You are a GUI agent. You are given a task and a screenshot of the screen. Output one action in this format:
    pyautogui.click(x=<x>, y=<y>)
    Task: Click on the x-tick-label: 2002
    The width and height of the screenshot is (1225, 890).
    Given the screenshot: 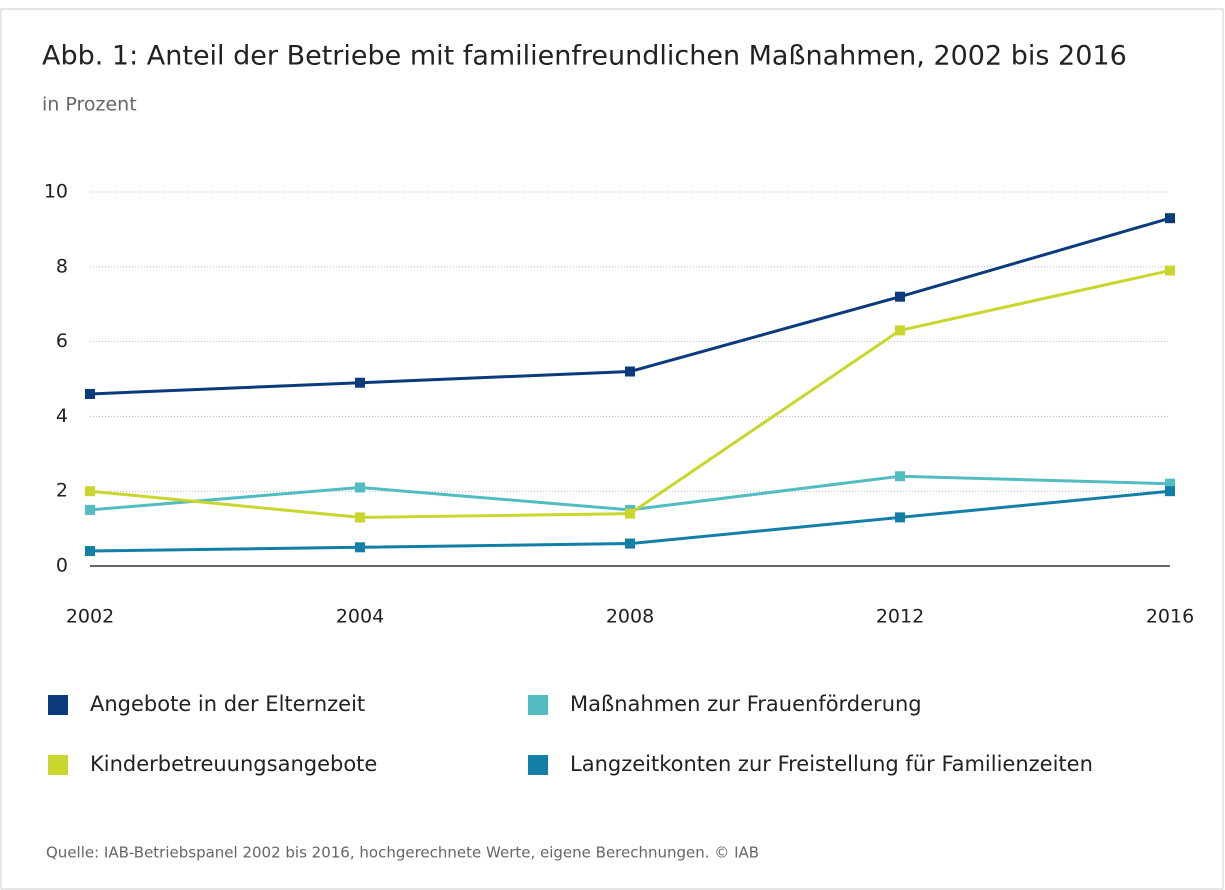 What is the action you would take?
    pyautogui.click(x=90, y=617)
    